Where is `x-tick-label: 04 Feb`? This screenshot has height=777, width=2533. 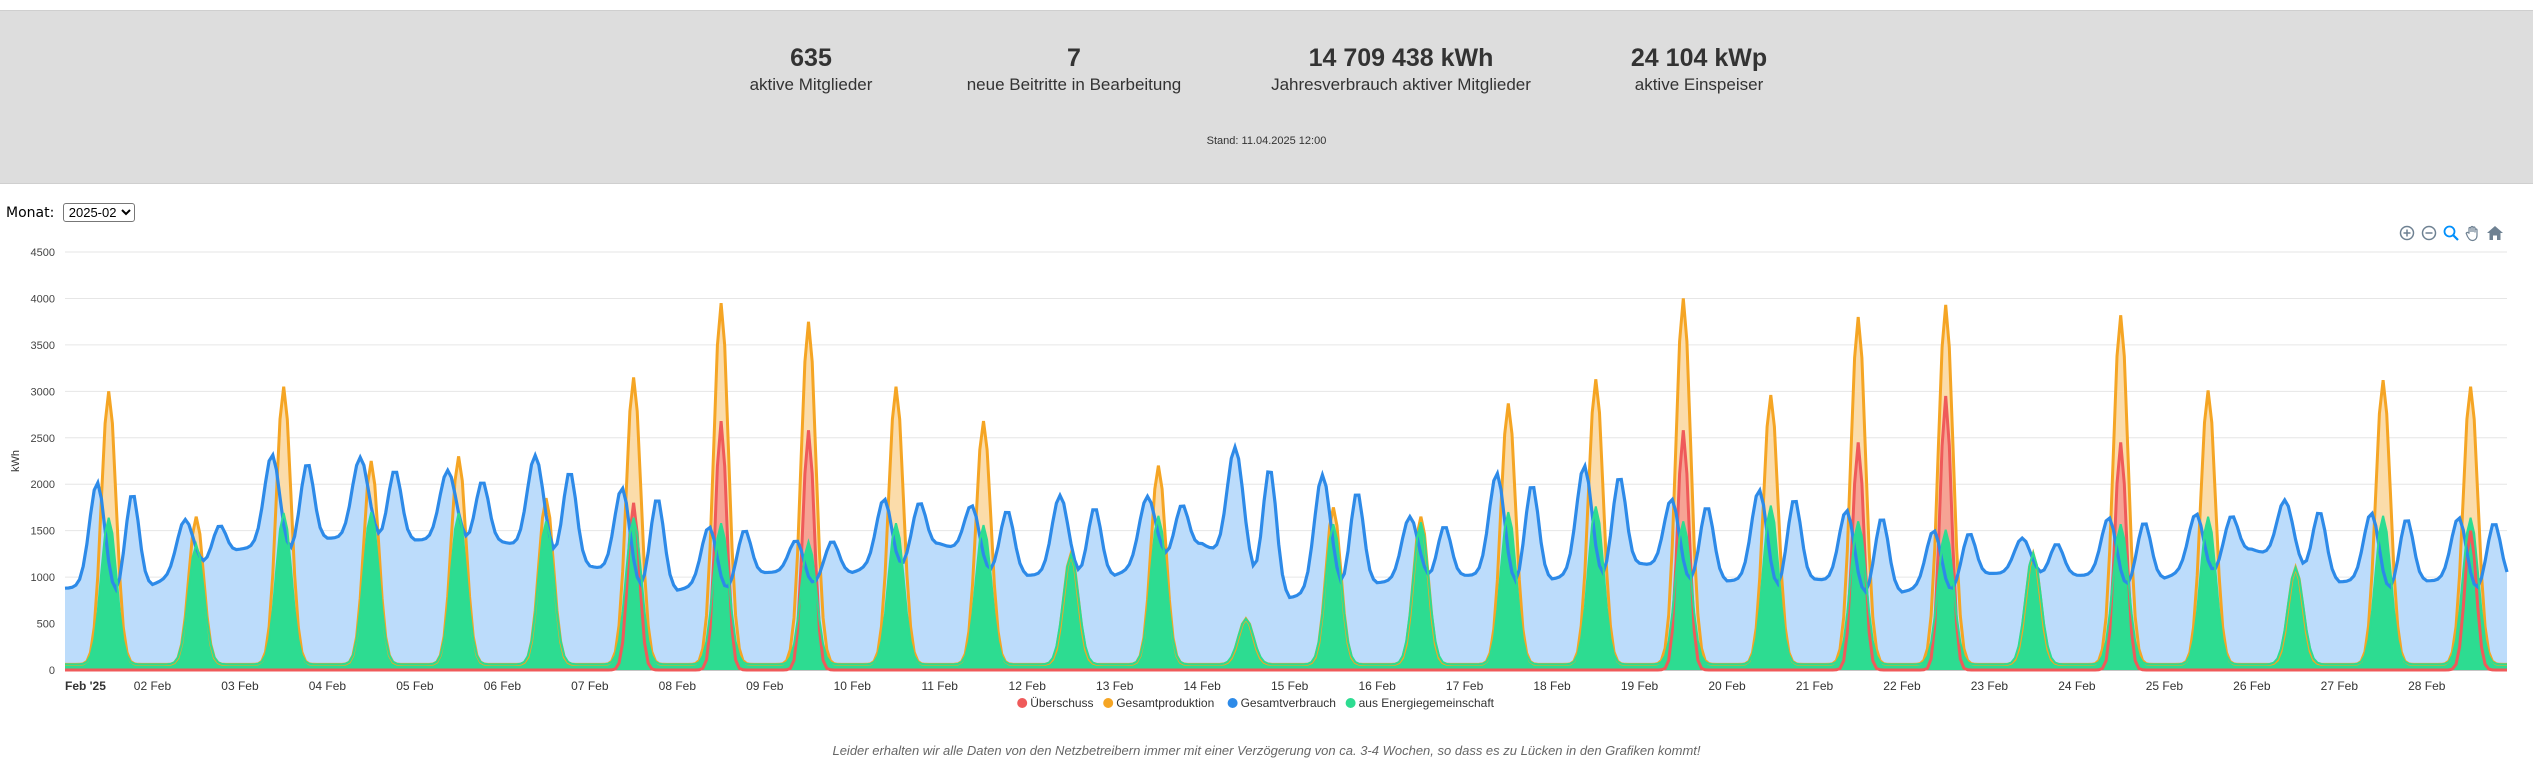 x-tick-label: 04 Feb is located at coordinates (328, 686).